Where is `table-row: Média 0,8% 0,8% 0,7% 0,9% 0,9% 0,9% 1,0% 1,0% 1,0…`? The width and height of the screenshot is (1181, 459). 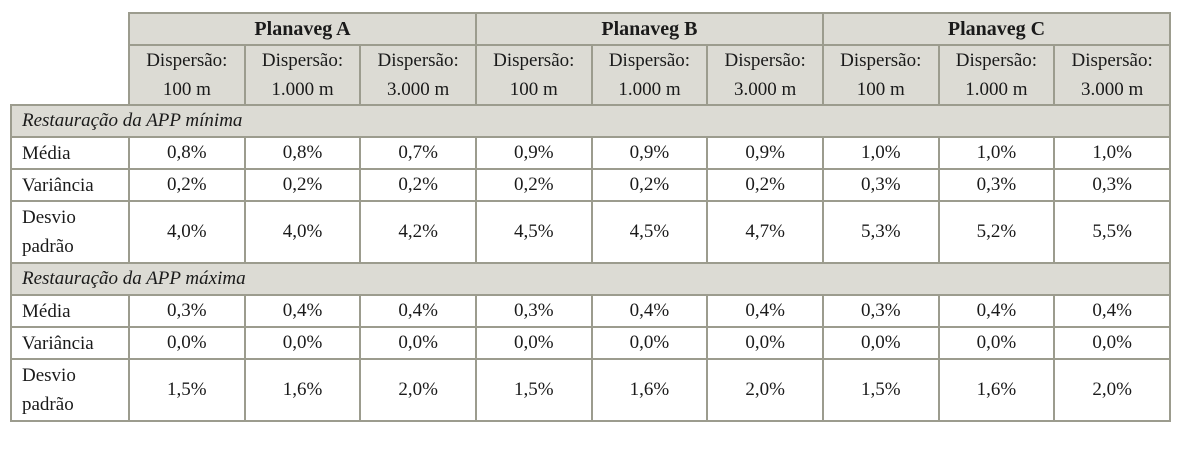
table-row: Média 0,8% 0,8% 0,7% 0,9% 0,9% 0,9% 1,0% 1,0% 1,0… is located at coordinates (590, 153).